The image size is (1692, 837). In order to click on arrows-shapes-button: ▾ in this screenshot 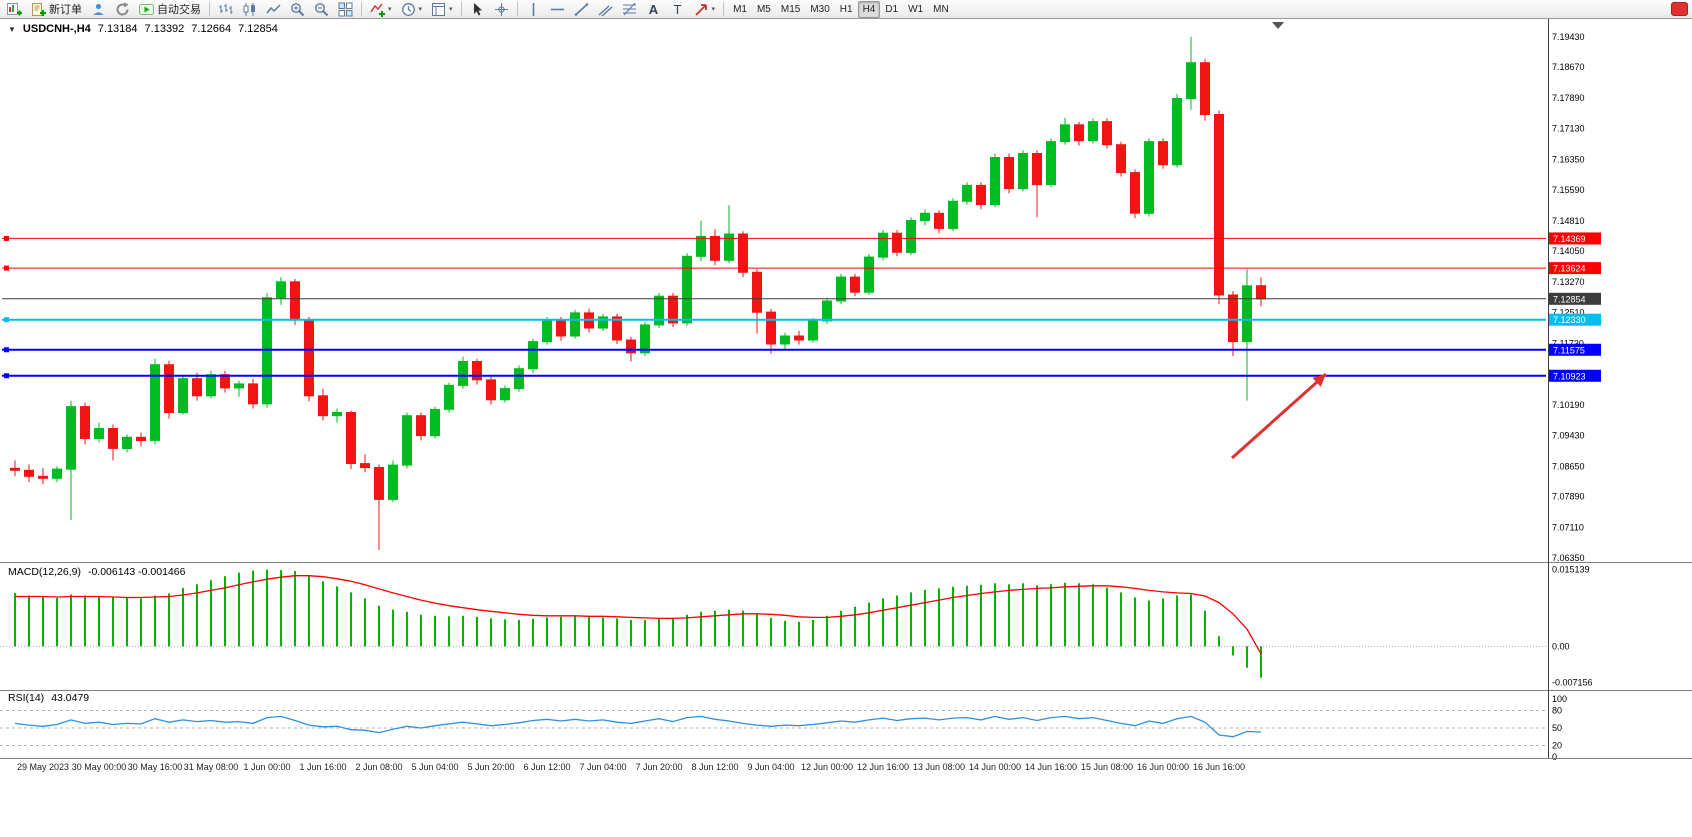, I will do `click(705, 9)`.